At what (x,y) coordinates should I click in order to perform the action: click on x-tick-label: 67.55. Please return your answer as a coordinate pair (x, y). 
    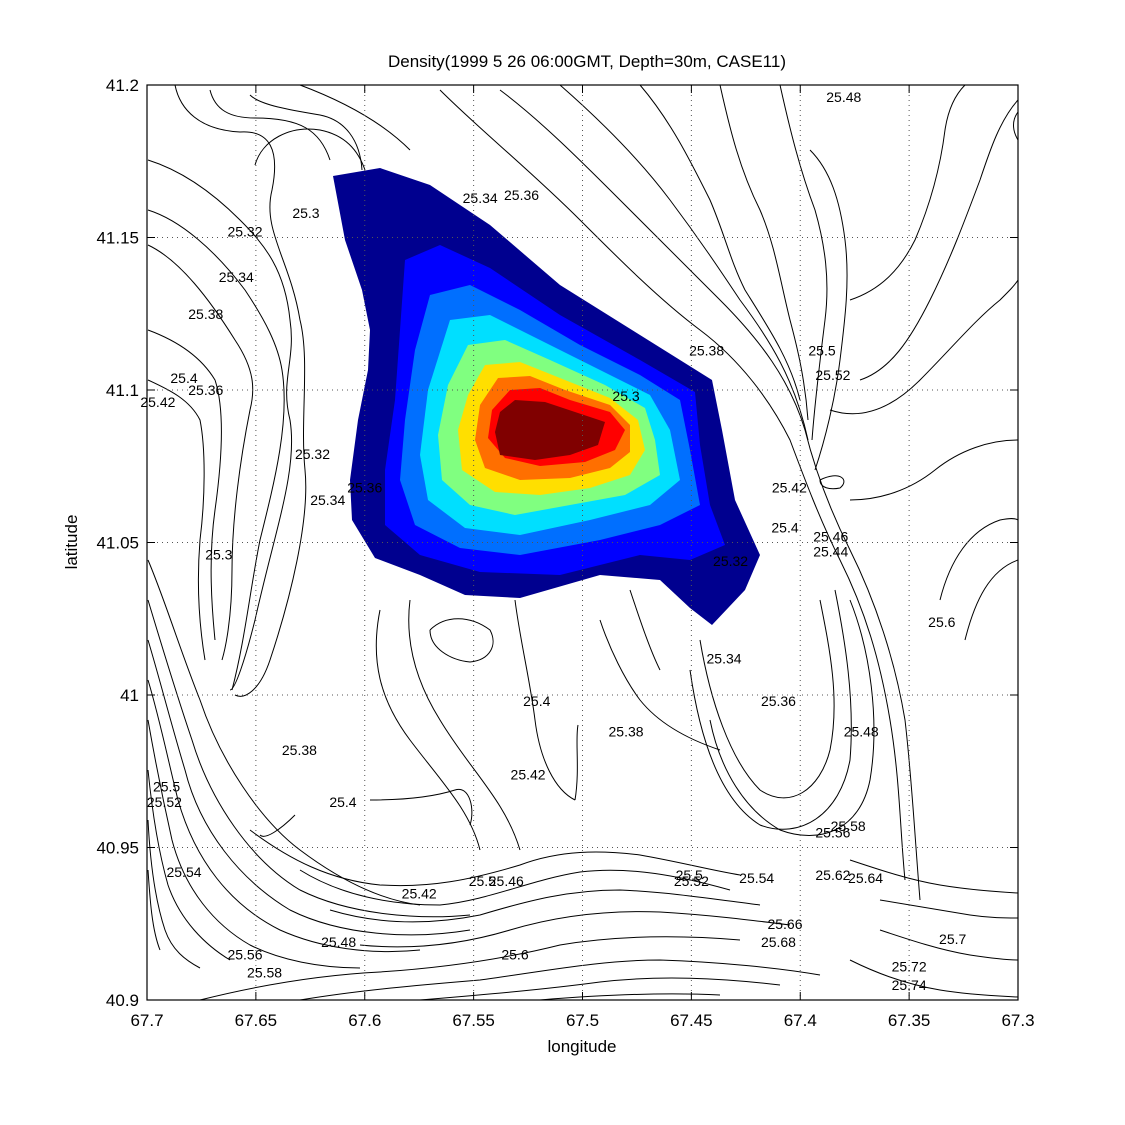
    Looking at the image, I should click on (473, 1020).